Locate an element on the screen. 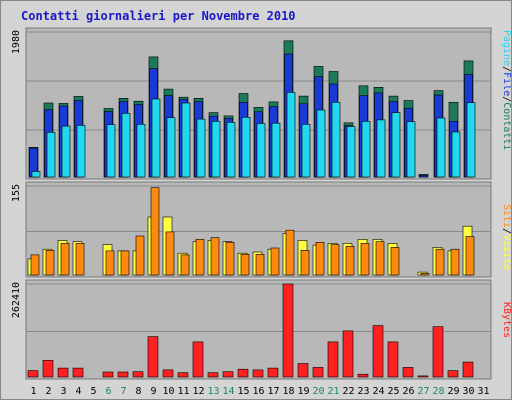  chart-title: Contatti giornalieri per Novembre 2010 is located at coordinates (158, 16).